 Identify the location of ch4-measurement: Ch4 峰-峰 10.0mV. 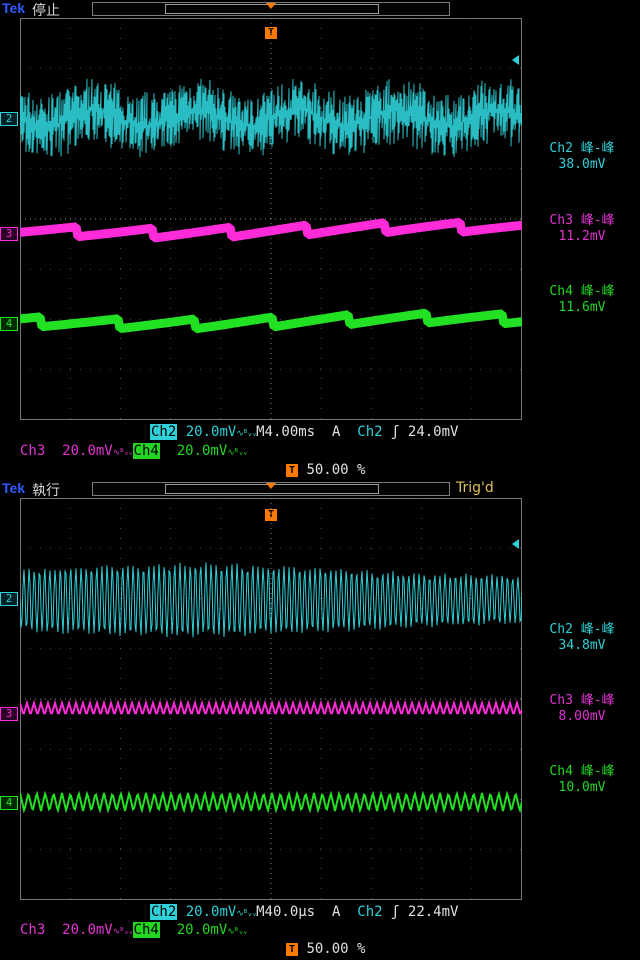
(582, 780).